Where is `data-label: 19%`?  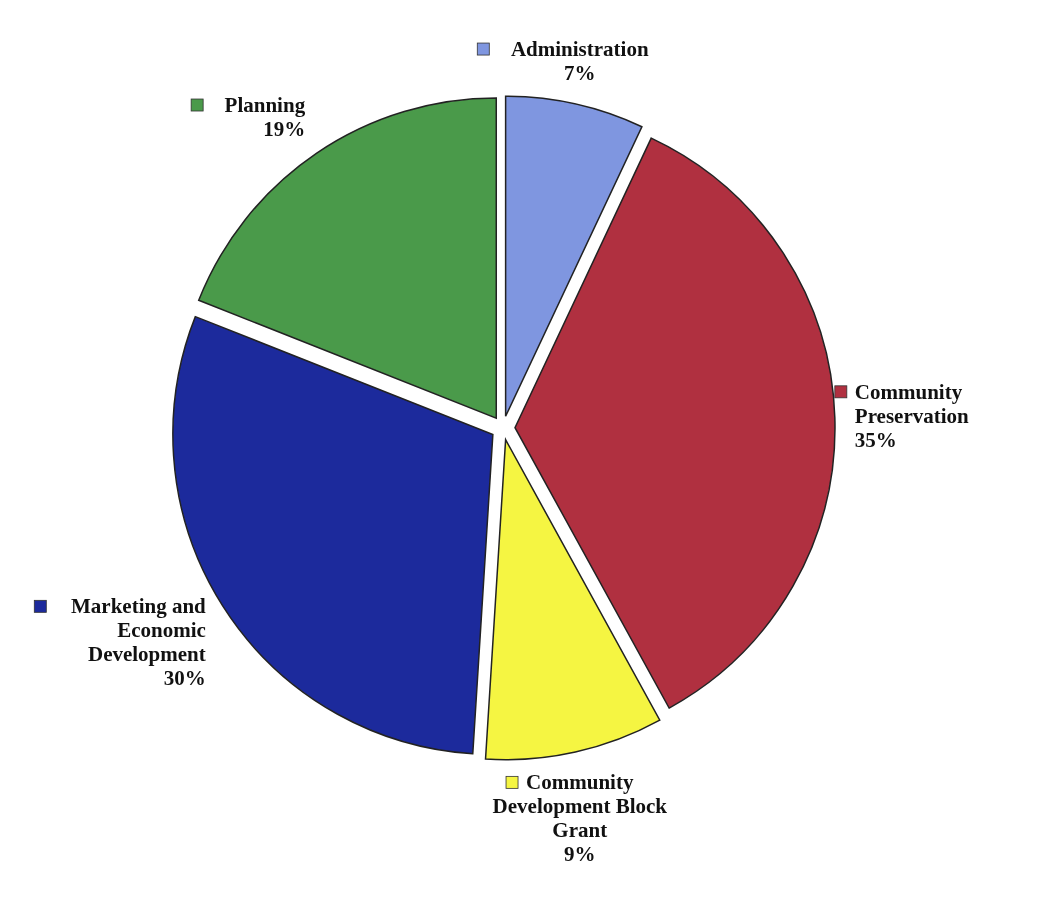
data-label: 19% is located at coordinates (284, 129).